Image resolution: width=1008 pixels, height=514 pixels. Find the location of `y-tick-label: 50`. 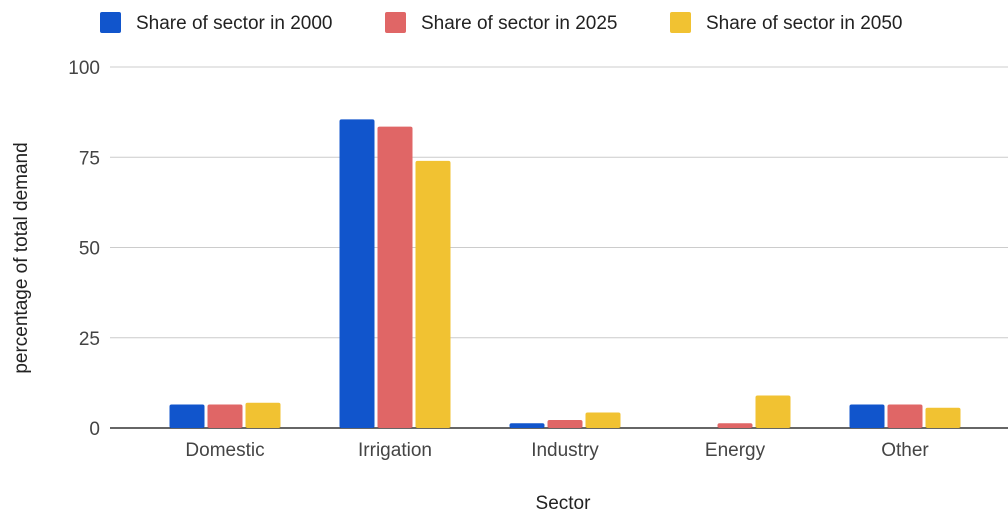

y-tick-label: 50 is located at coordinates (89, 249).